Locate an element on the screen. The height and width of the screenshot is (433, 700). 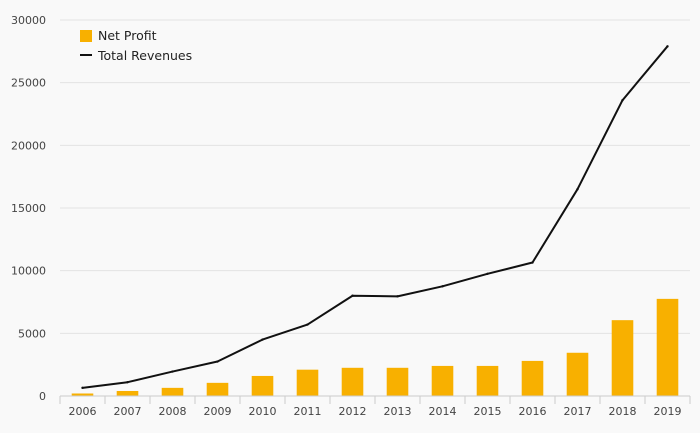
legend-label-total-revenues: Total Revenues is located at coordinates (144, 55).